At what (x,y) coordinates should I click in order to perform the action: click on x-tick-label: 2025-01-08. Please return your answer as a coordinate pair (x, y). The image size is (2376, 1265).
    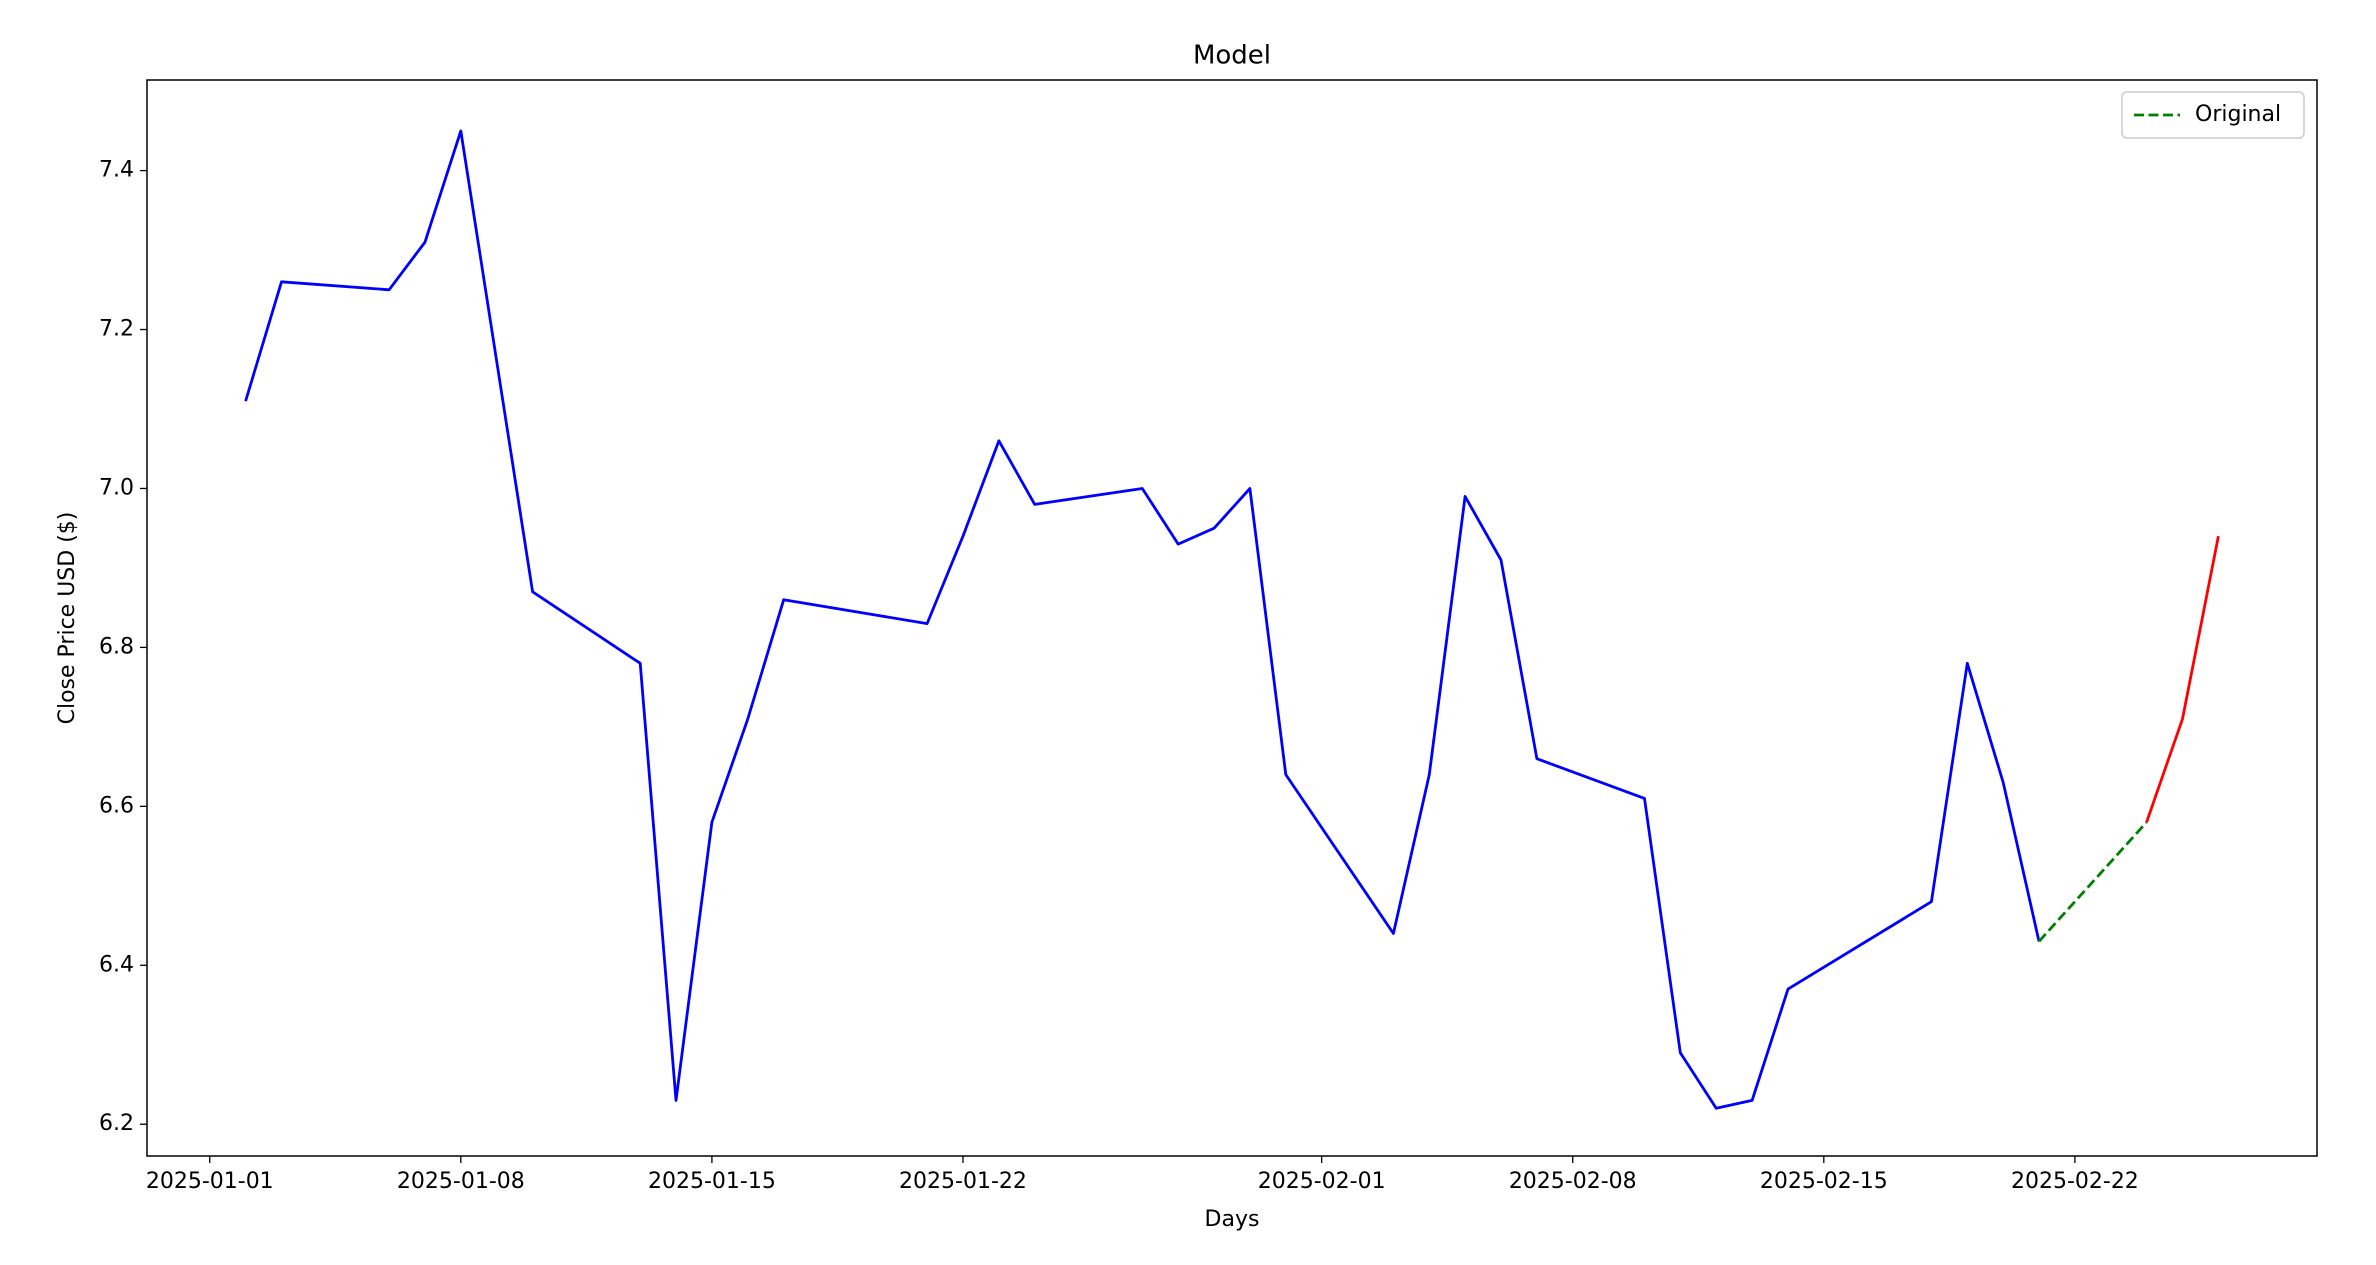
    Looking at the image, I should click on (461, 1181).